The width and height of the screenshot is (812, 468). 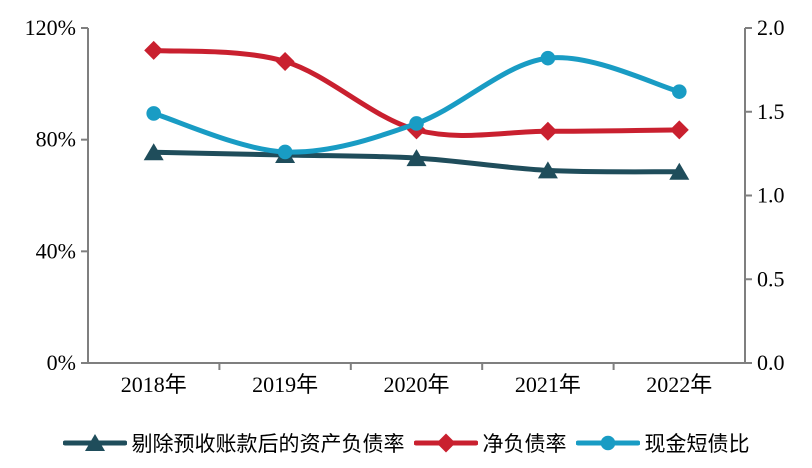 I want to click on circle-legend-glyph, so click(x=607, y=443).